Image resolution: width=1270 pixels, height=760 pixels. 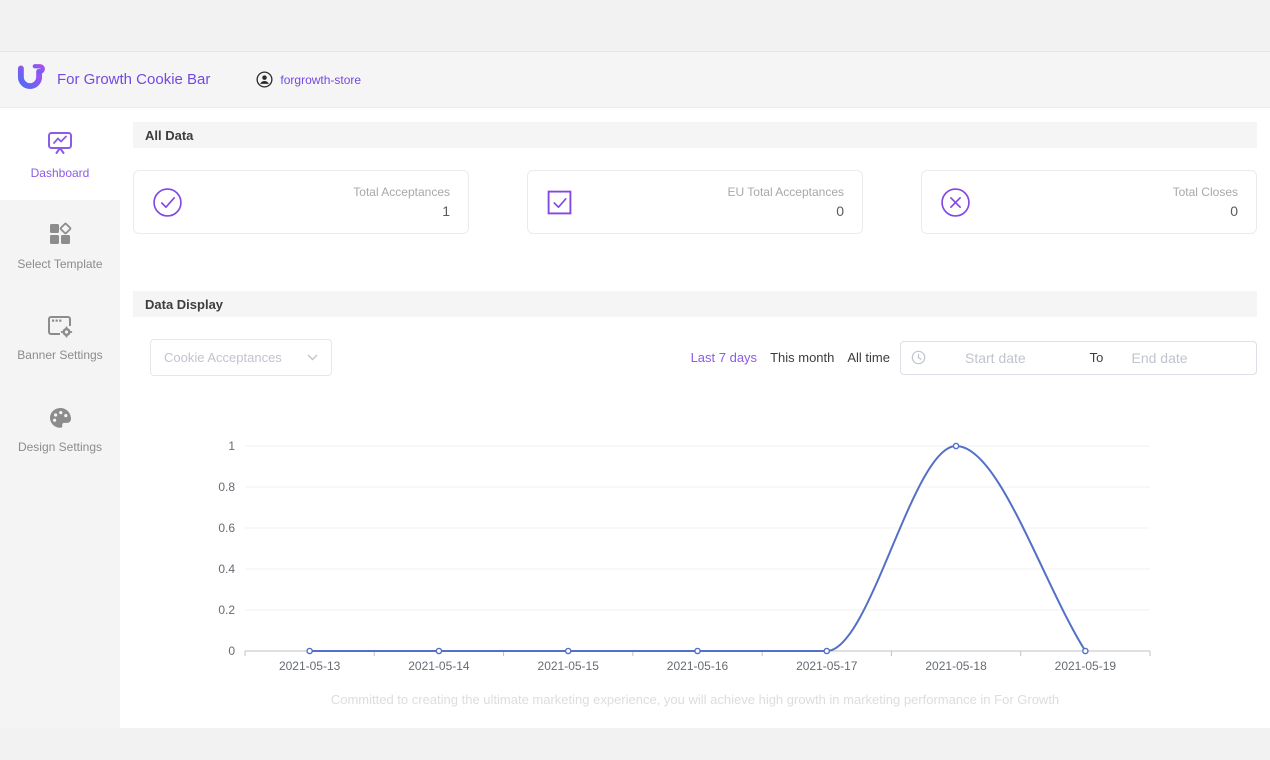 What do you see at coordinates (231, 446) in the screenshot?
I see `svg-text: 1` at bounding box center [231, 446].